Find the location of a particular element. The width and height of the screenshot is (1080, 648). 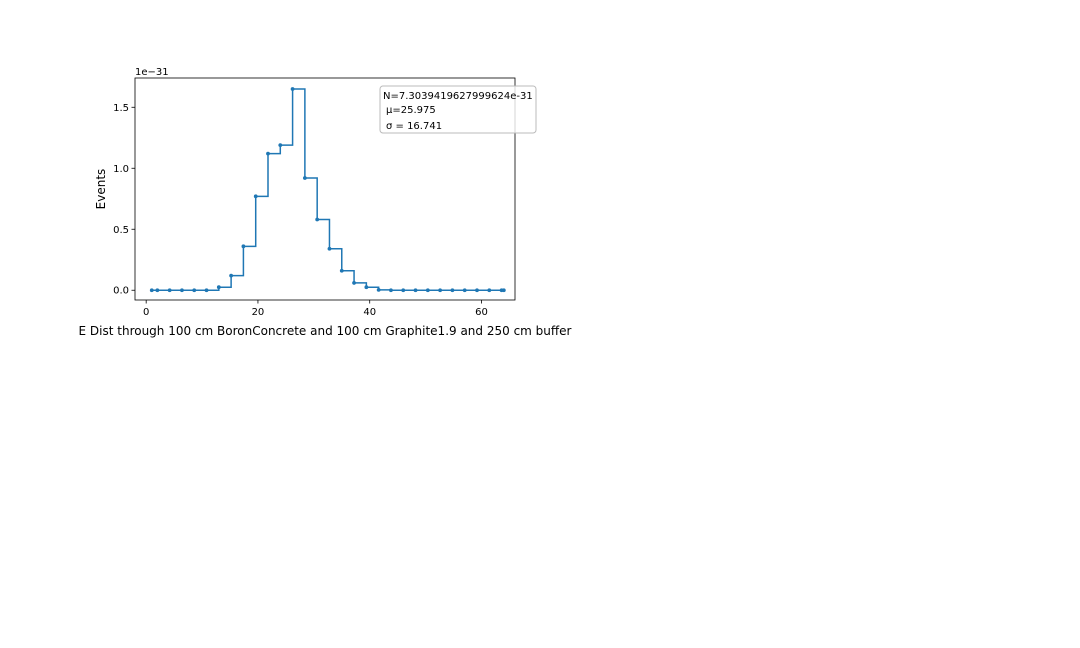

series-layer is located at coordinates (327, 190).